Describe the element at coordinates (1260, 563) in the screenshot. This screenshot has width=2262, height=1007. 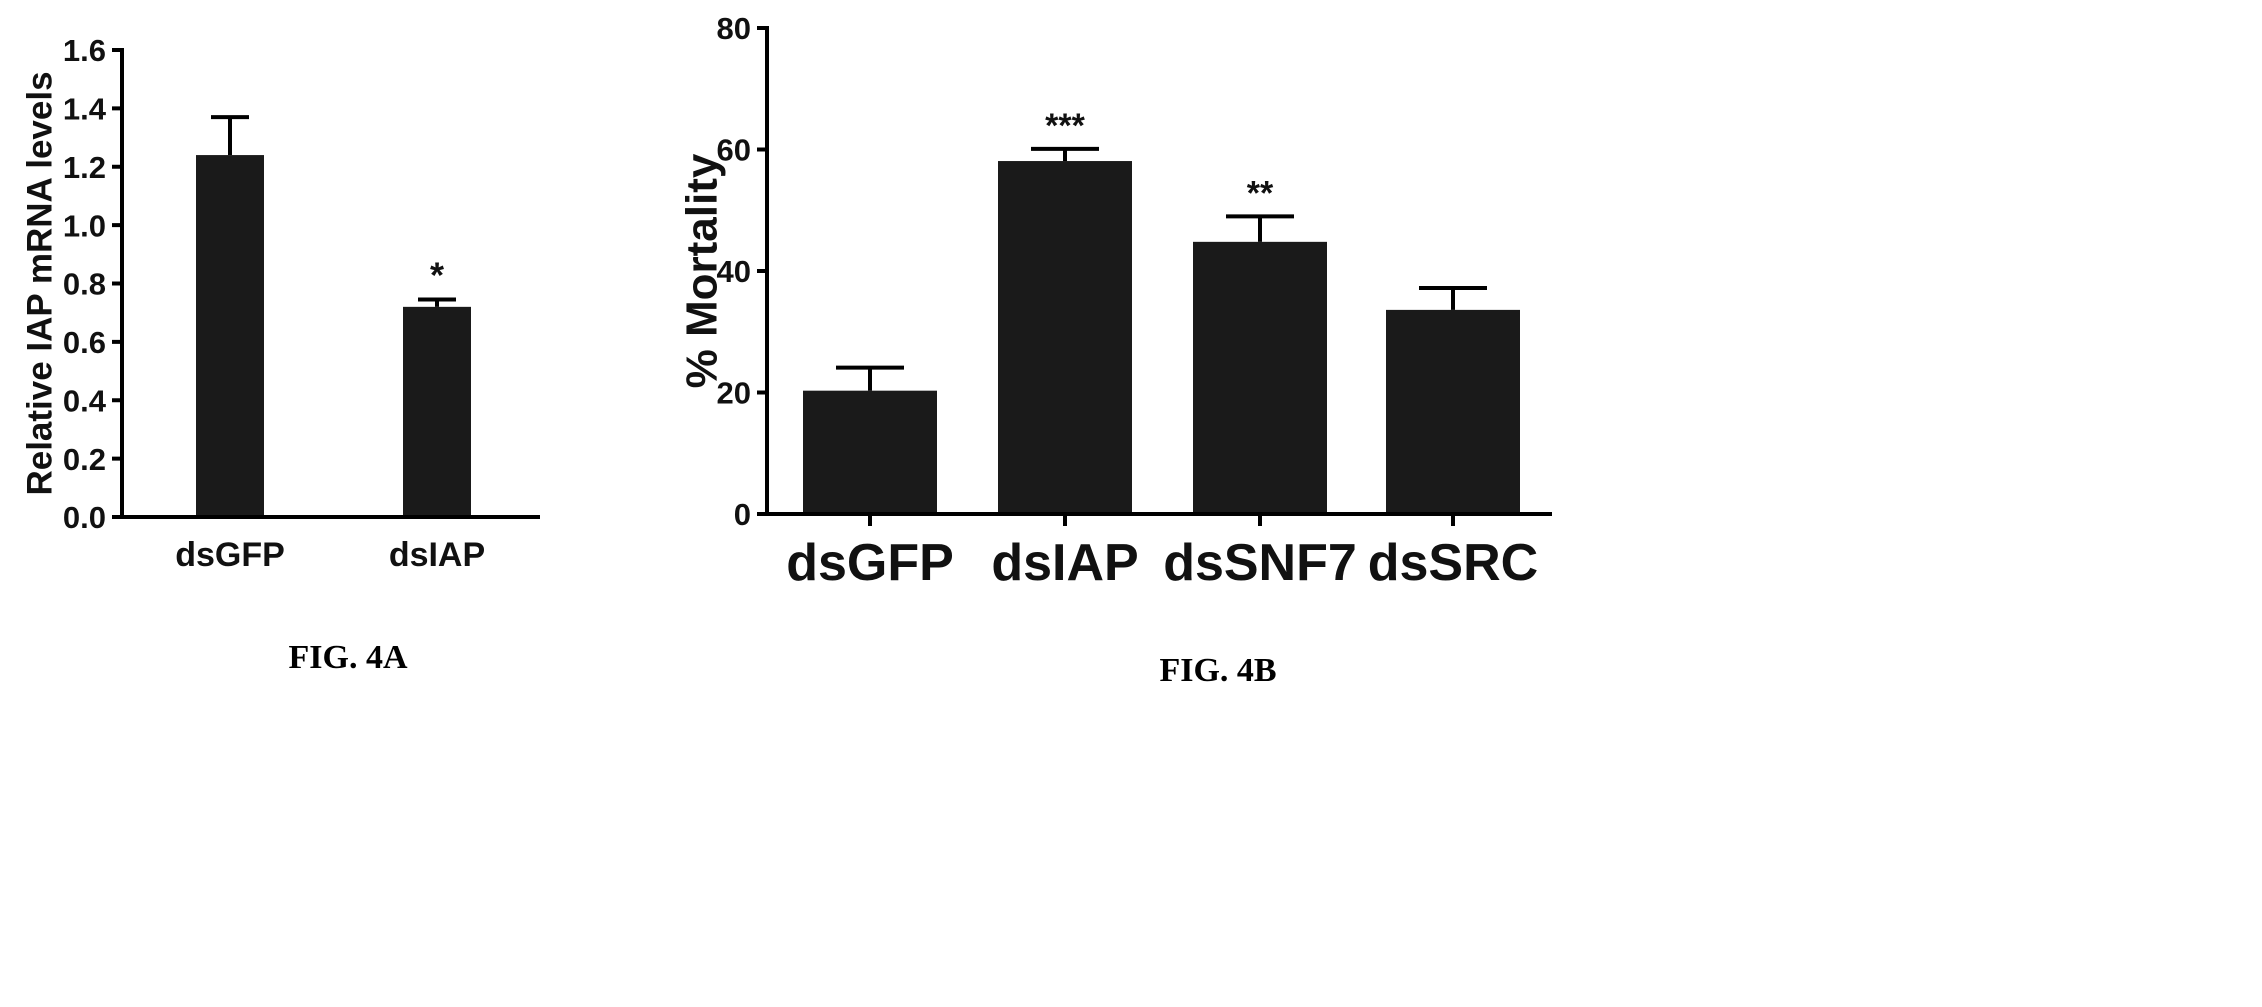
I see `category-label-dsSNF7: dsSNF7` at that location.